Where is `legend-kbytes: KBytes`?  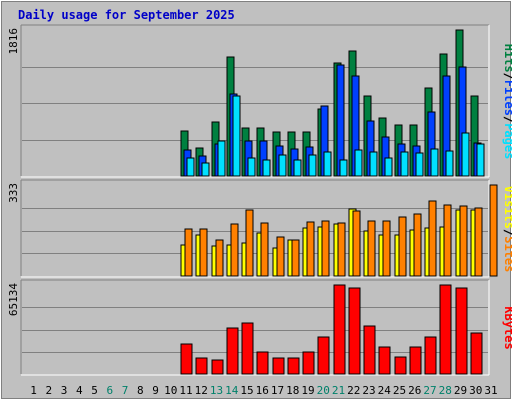 legend-kbytes: KBytes is located at coordinates (507, 327).